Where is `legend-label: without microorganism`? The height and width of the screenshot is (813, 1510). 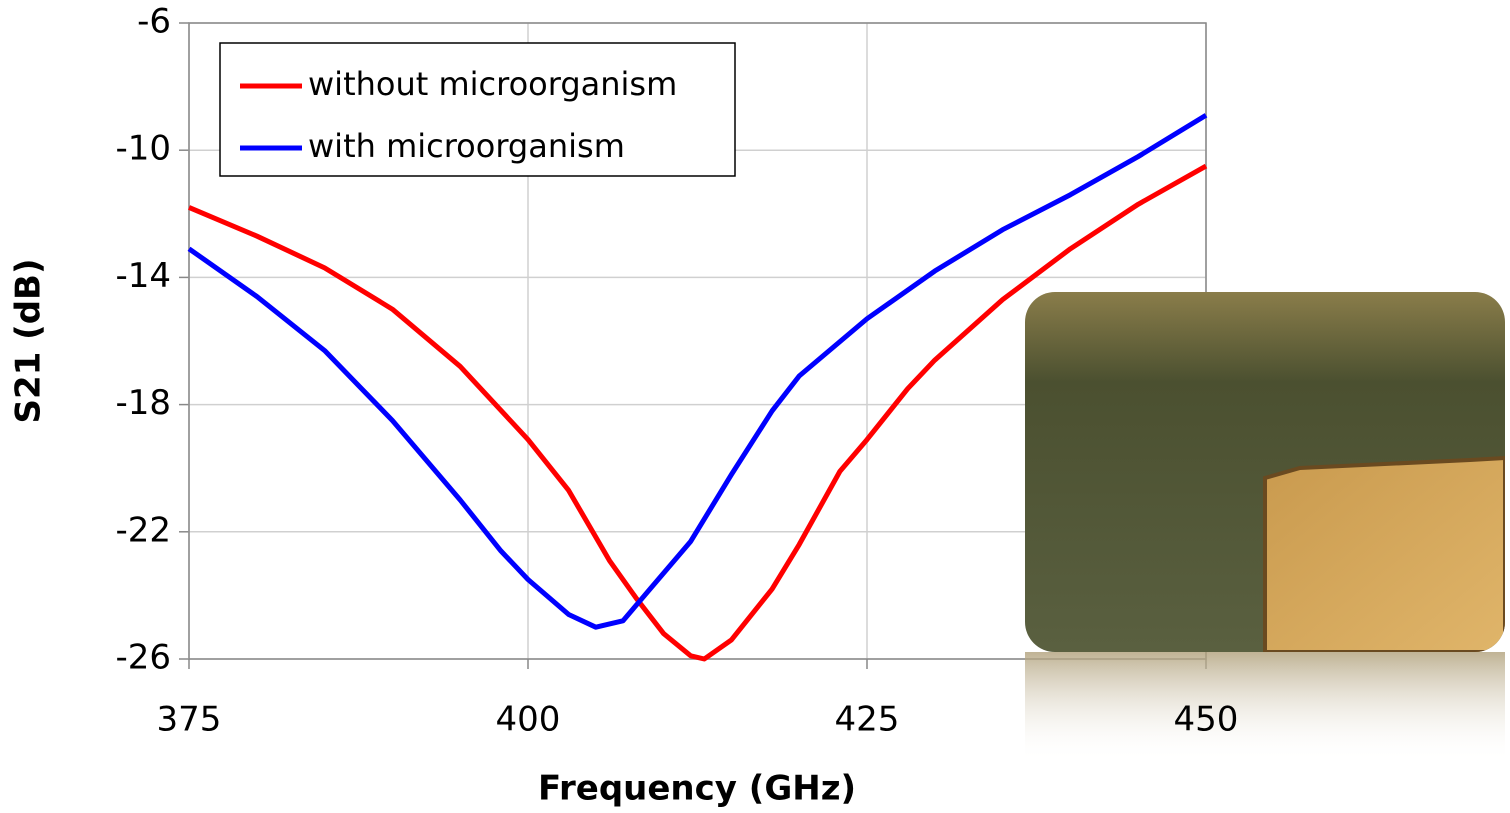
legend-label: without microorganism is located at coordinates (492, 84).